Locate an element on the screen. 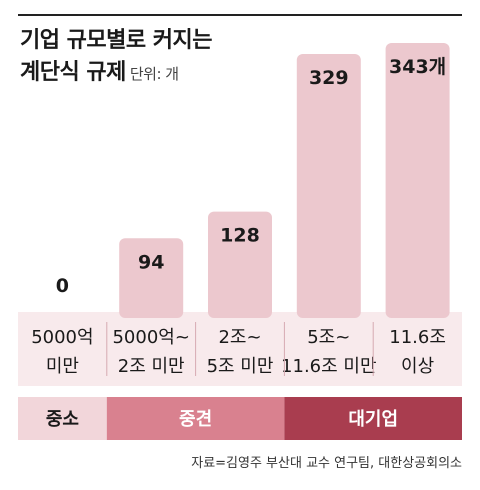 This screenshot has height=490, width=480. chart-title: 기업 규모별로 커지는 계단식 규제 단위: 개 is located at coordinates (116, 57).